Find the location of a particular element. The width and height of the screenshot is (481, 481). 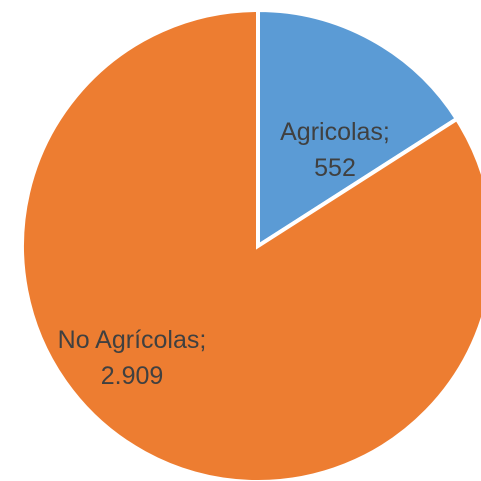

data-label-agricolas: Agricolas; 552 is located at coordinates (335, 150).